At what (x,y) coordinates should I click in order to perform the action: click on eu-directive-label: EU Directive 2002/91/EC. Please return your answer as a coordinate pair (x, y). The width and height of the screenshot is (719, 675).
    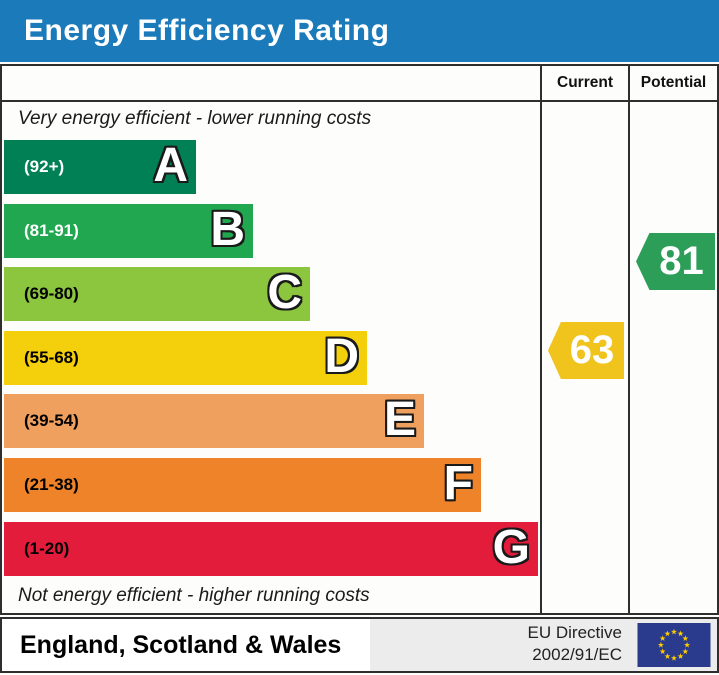
    Looking at the image, I should click on (575, 644).